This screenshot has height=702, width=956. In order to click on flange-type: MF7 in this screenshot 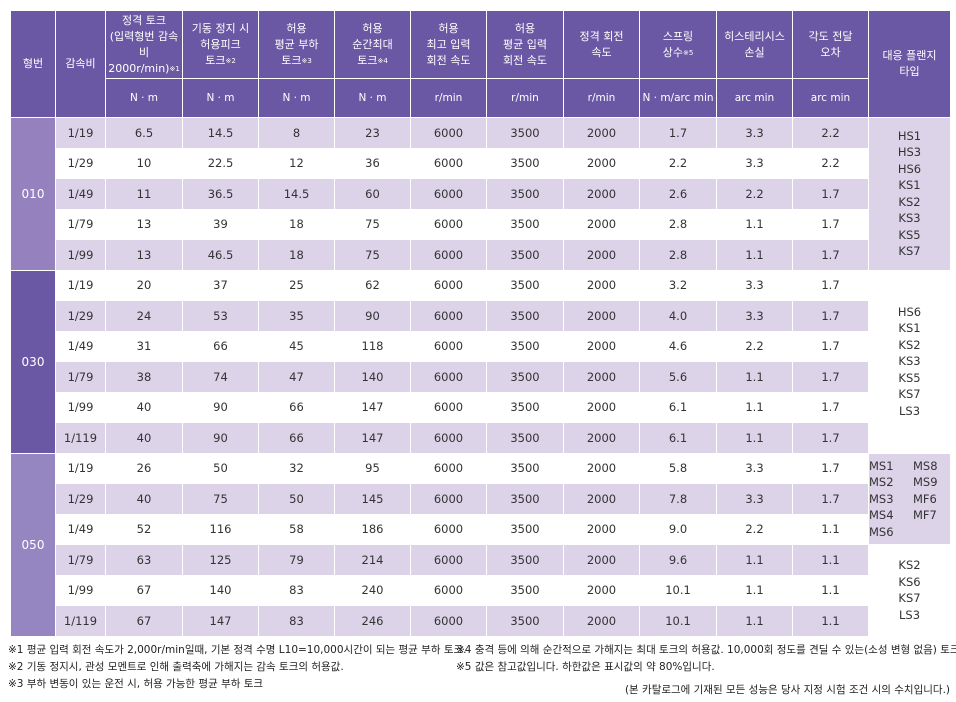, I will do `click(925, 515)`.